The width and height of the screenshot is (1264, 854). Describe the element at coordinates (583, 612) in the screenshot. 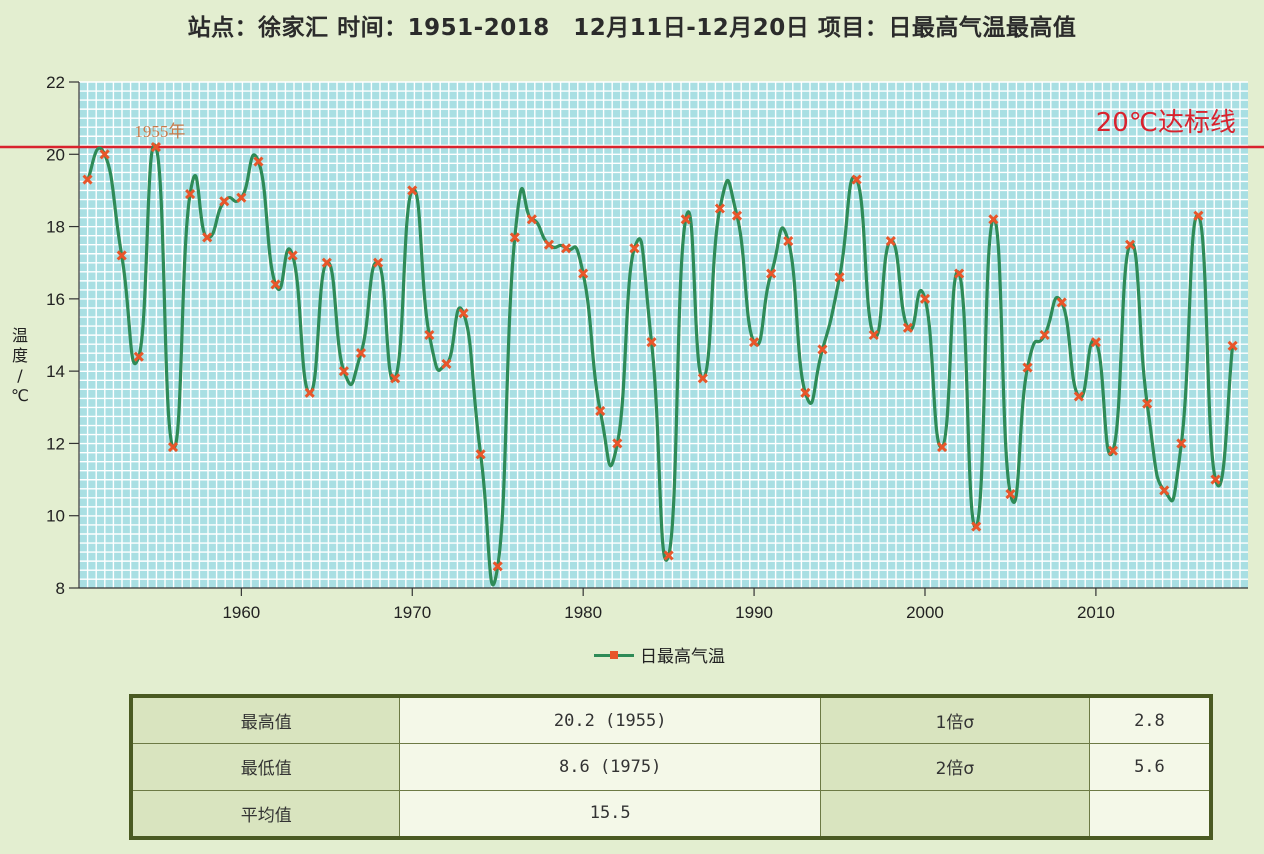

I see `x-tick-label: 1980` at that location.